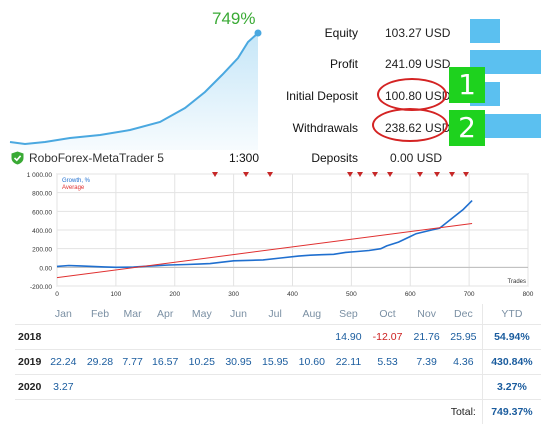  What do you see at coordinates (463, 411) in the screenshot?
I see `total-label: Total:` at bounding box center [463, 411].